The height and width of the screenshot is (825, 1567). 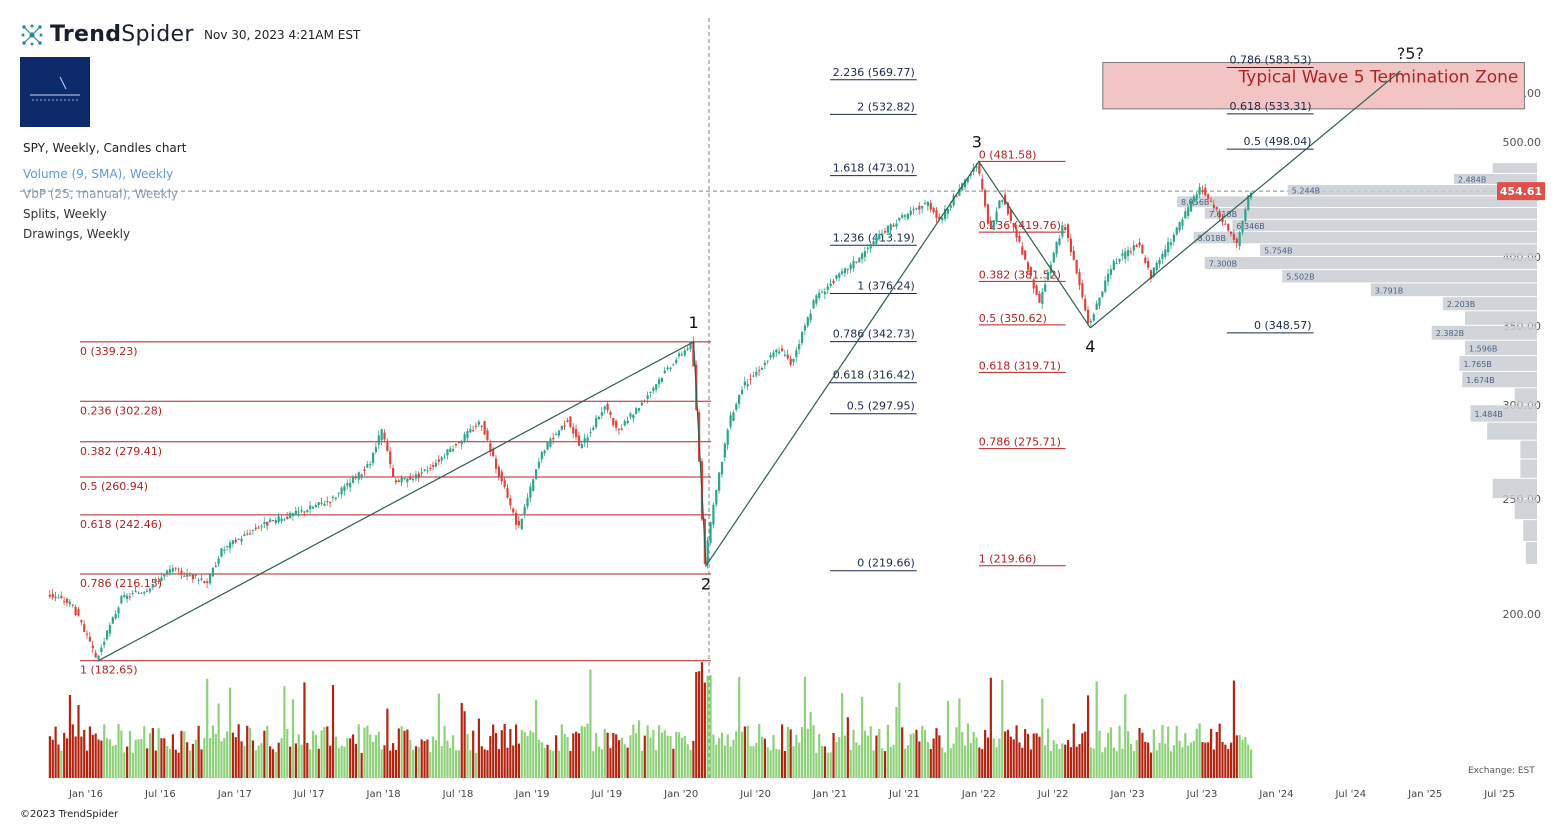 I want to click on fib-level-label: 0.786 (216.15), so click(x=121, y=583).